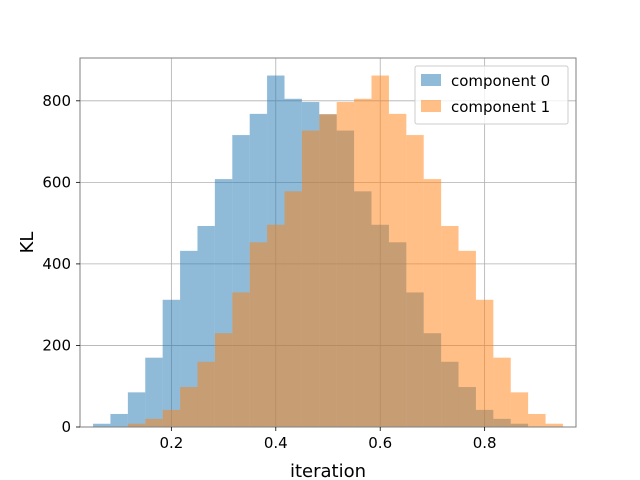 This screenshot has height=480, width=640. What do you see at coordinates (276, 443) in the screenshot?
I see `x-tick-label: 0.4` at bounding box center [276, 443].